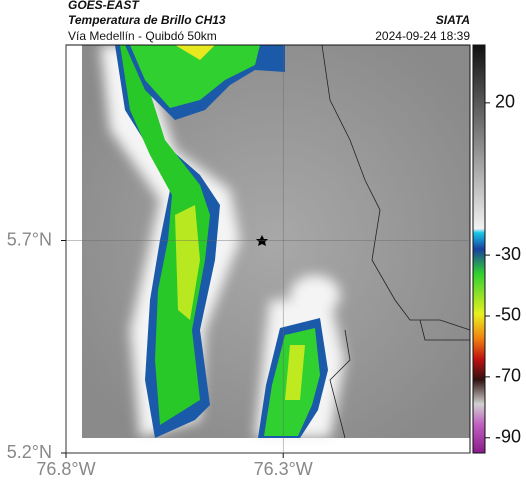 This screenshot has height=491, width=526. Describe the element at coordinates (453, 20) in the screenshot. I see `brand: SIATA` at that location.